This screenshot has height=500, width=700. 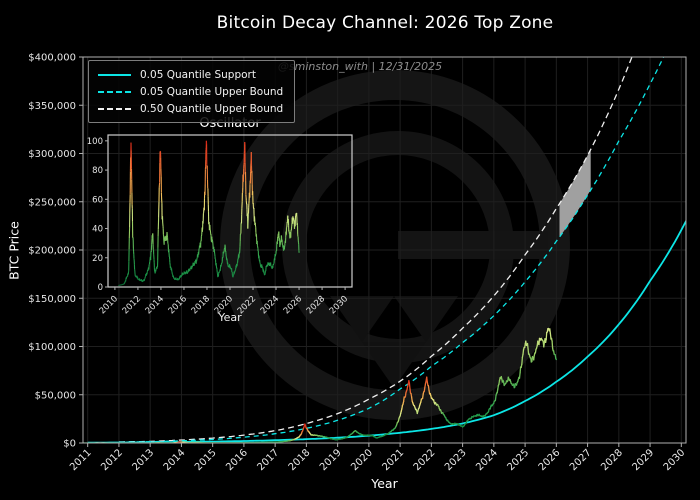 I want to click on inset-ticks, so click(x=225, y=215).